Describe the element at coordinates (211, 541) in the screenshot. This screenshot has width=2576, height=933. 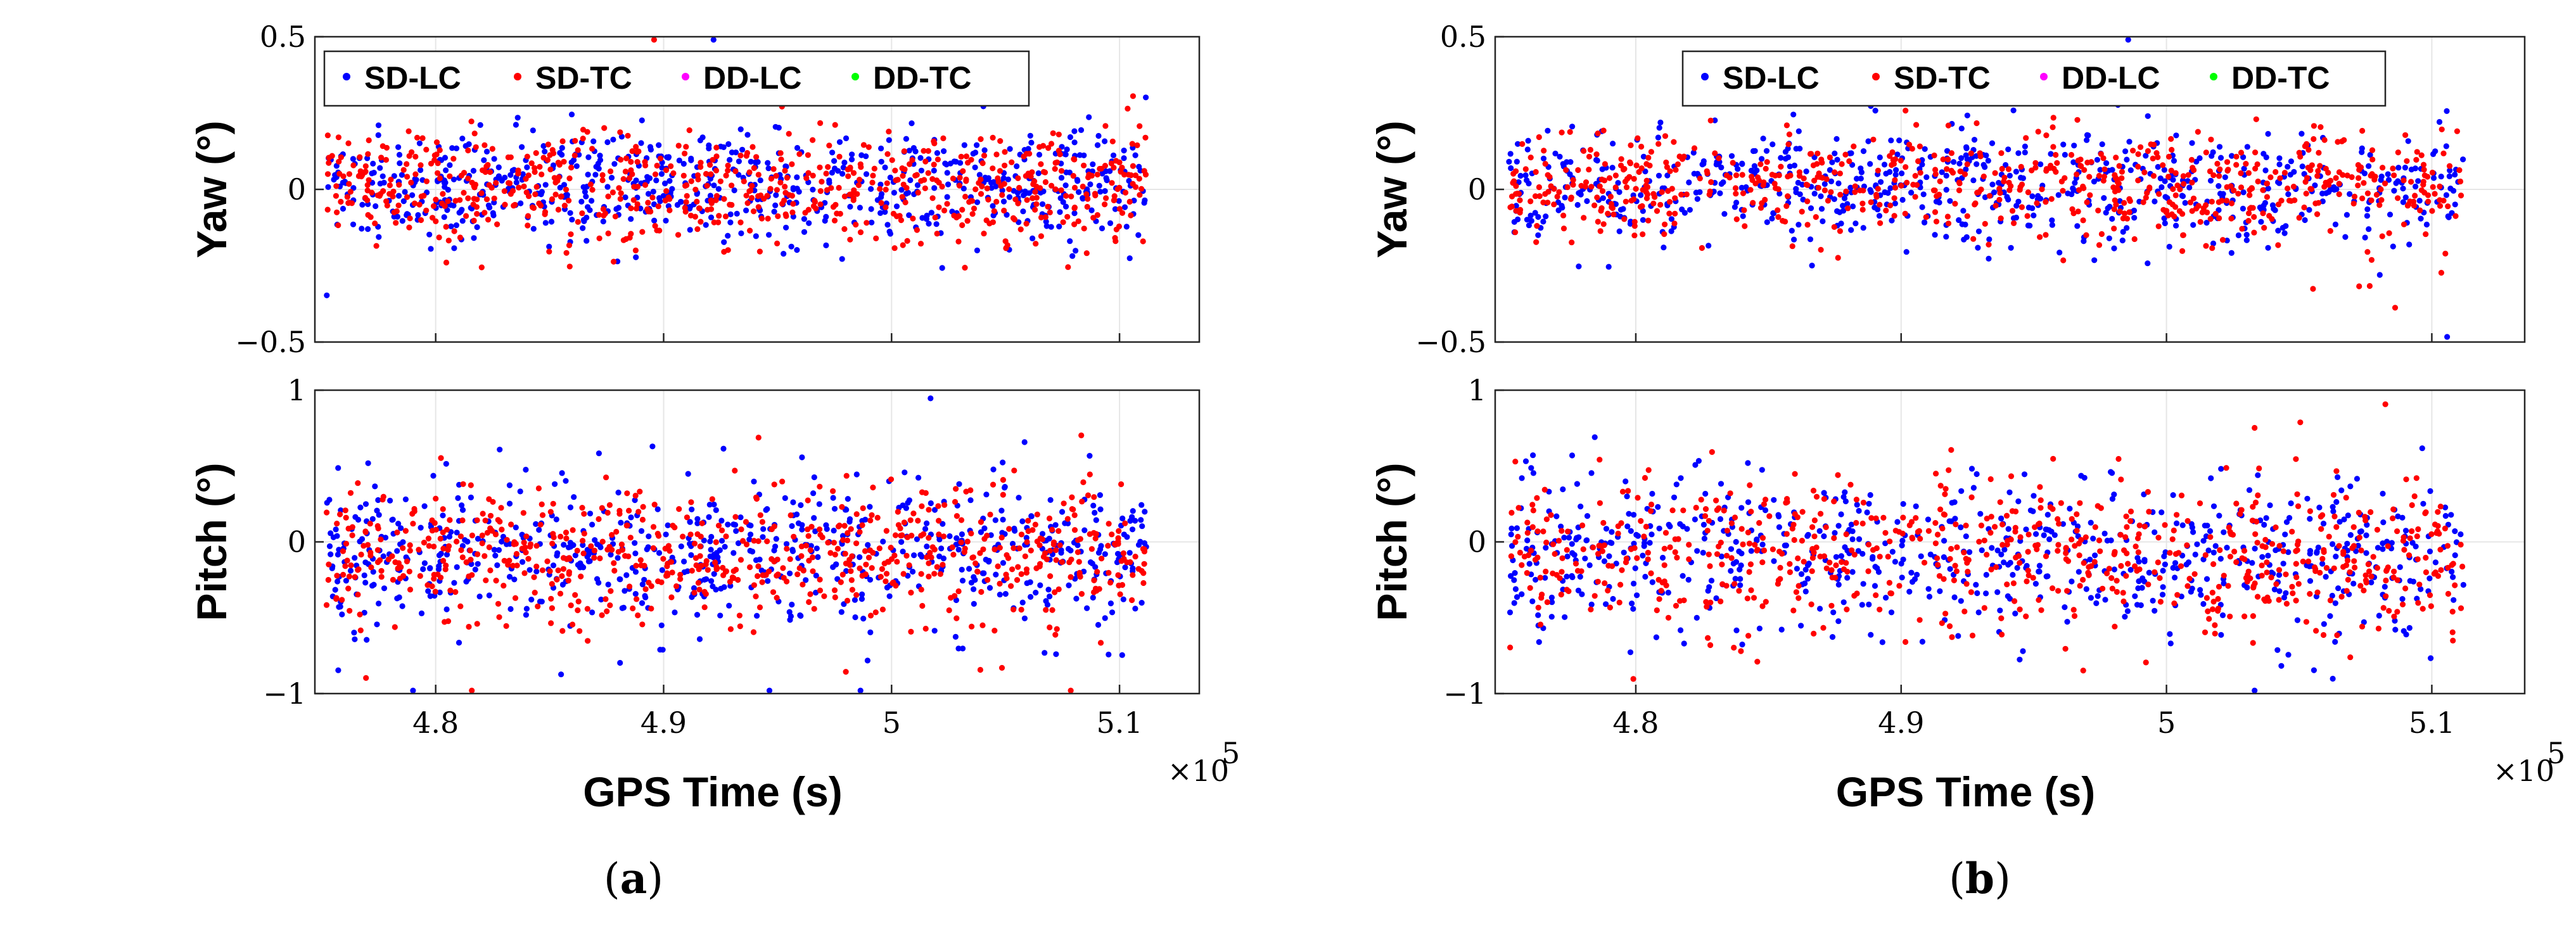
I see `y-axis-label-pitch: Pitch (°)` at that location.